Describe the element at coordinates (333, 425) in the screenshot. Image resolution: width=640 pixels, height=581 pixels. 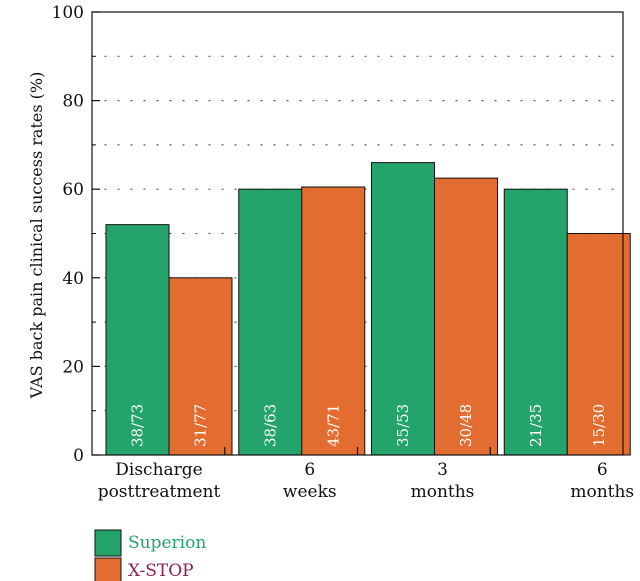
I see `bar-value-label: 43/71` at that location.